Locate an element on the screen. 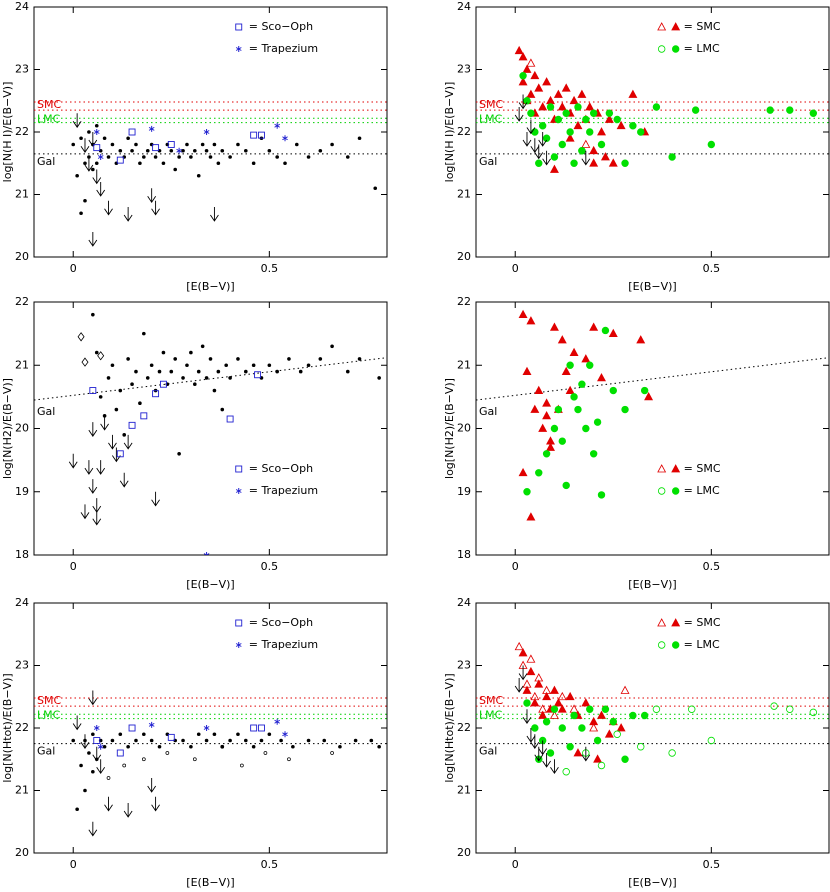  x-tick-label: 0.5 is located at coordinates (270, 566).